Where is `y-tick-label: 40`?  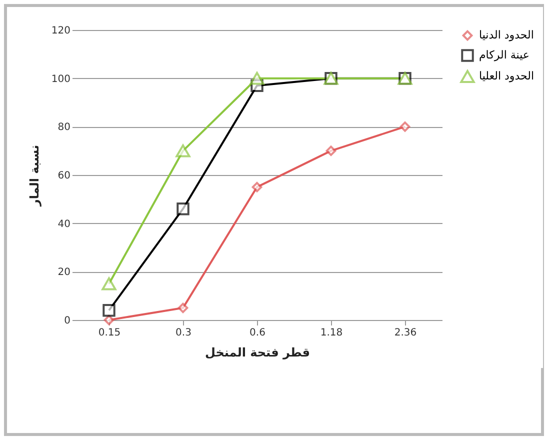 y-tick-label: 40 is located at coordinates (64, 224).